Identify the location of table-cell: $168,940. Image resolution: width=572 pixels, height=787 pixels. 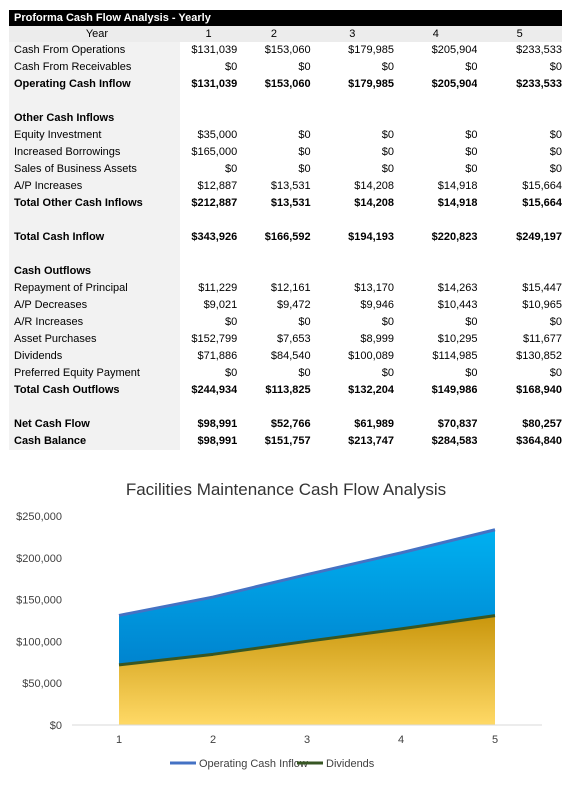
(539, 390).